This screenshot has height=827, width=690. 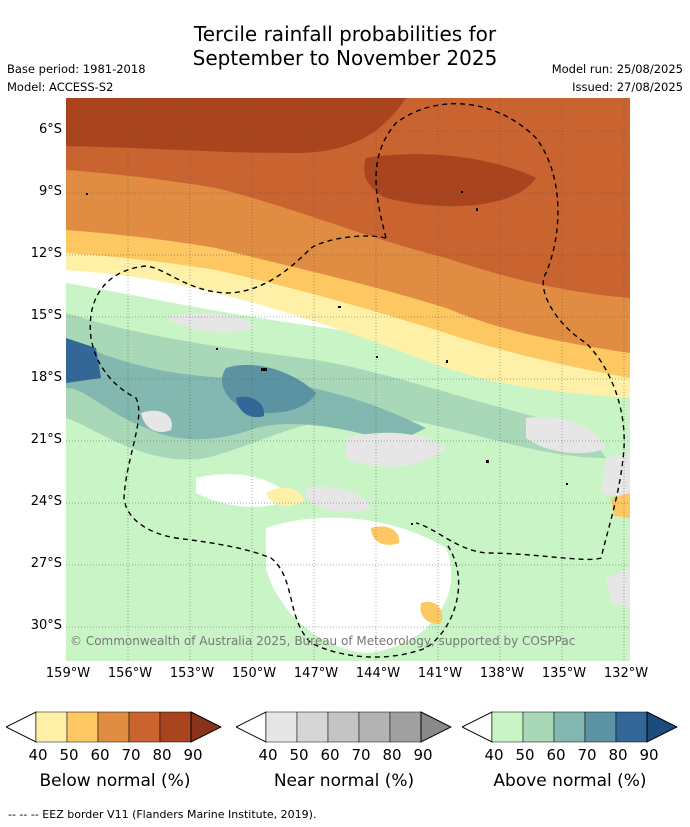 What do you see at coordinates (254, 673) in the screenshot?
I see `lon-label-150w: 150°W` at bounding box center [254, 673].